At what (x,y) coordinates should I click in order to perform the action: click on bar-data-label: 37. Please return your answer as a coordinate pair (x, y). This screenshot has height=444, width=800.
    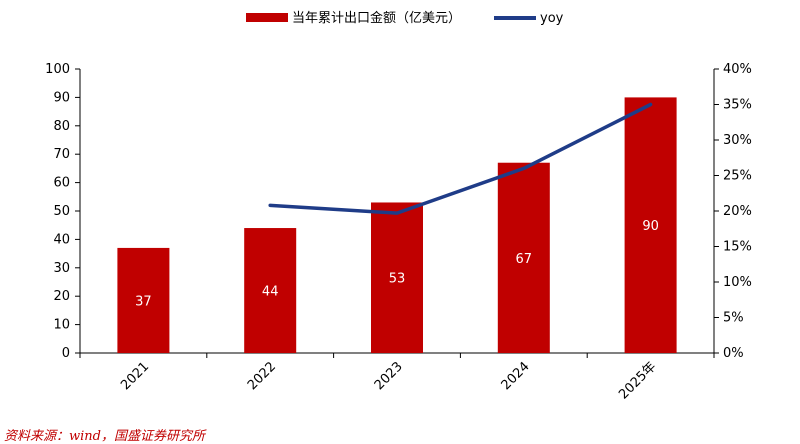
    Looking at the image, I should click on (143, 301).